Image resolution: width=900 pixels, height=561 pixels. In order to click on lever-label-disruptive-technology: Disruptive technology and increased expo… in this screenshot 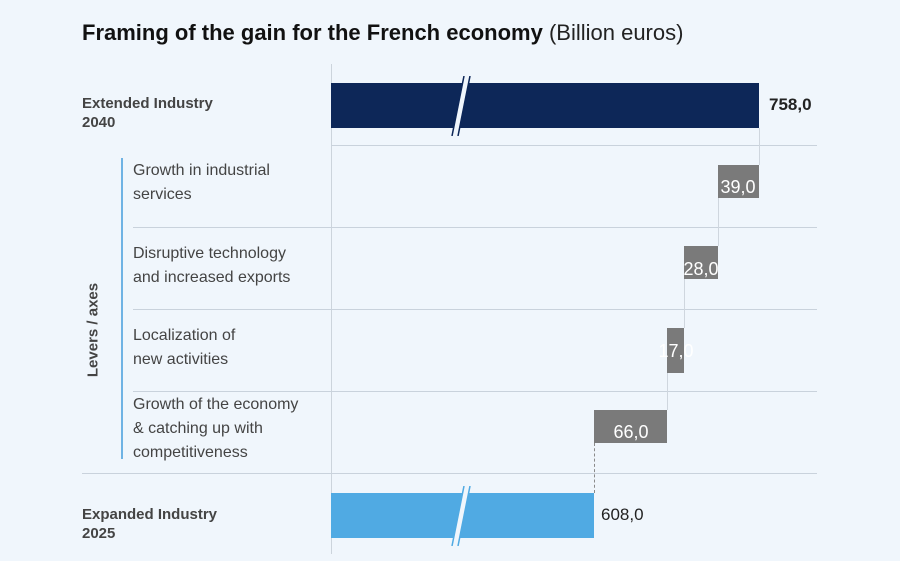, I will do `click(233, 266)`.